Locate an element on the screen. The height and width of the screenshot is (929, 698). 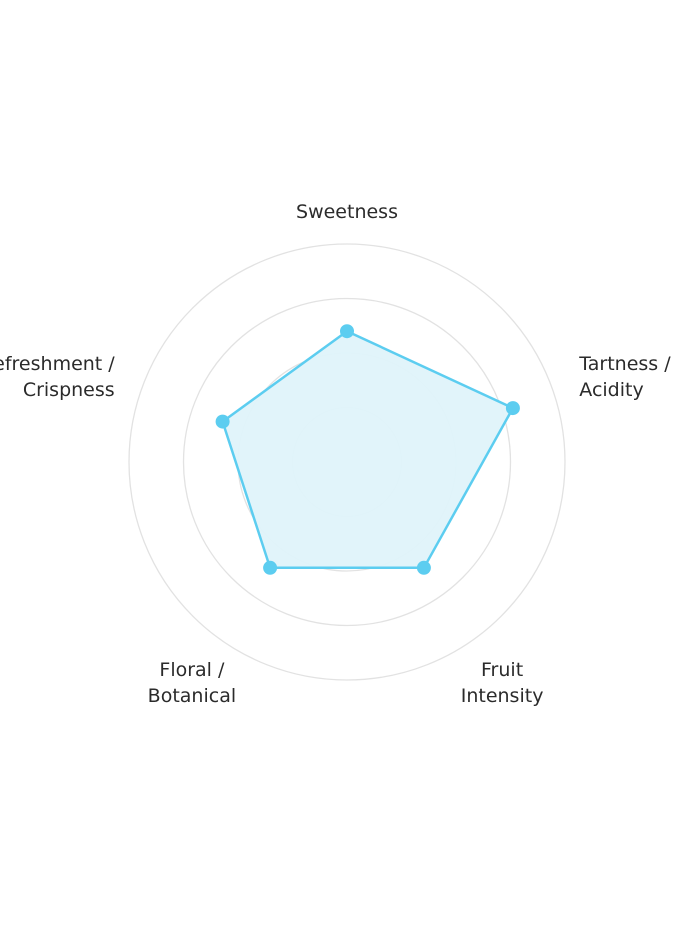
axis-label-line: Acidity is located at coordinates (611, 390).